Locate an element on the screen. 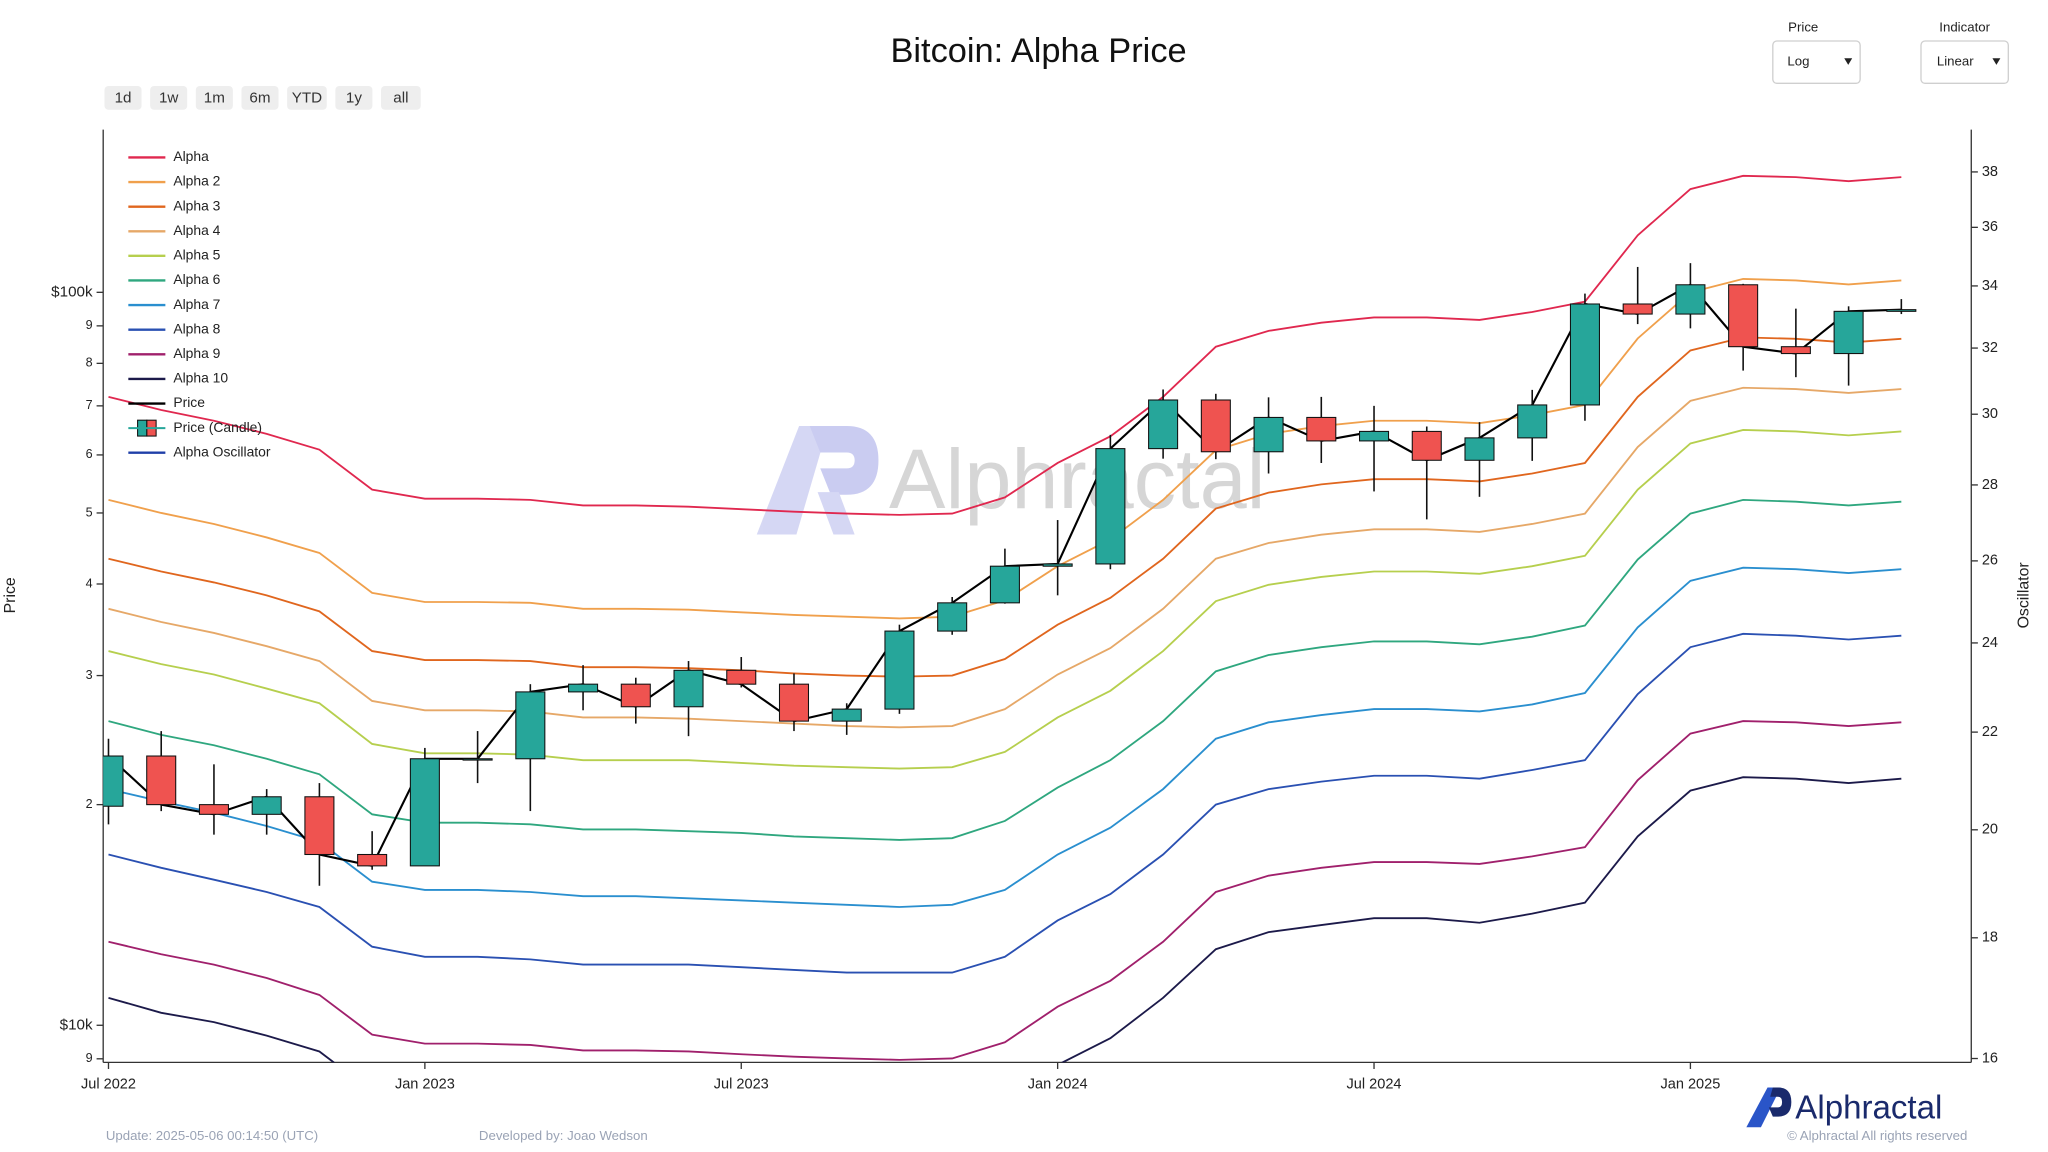 The image size is (2048, 1152). dropdown-value: Log is located at coordinates (1798, 61).